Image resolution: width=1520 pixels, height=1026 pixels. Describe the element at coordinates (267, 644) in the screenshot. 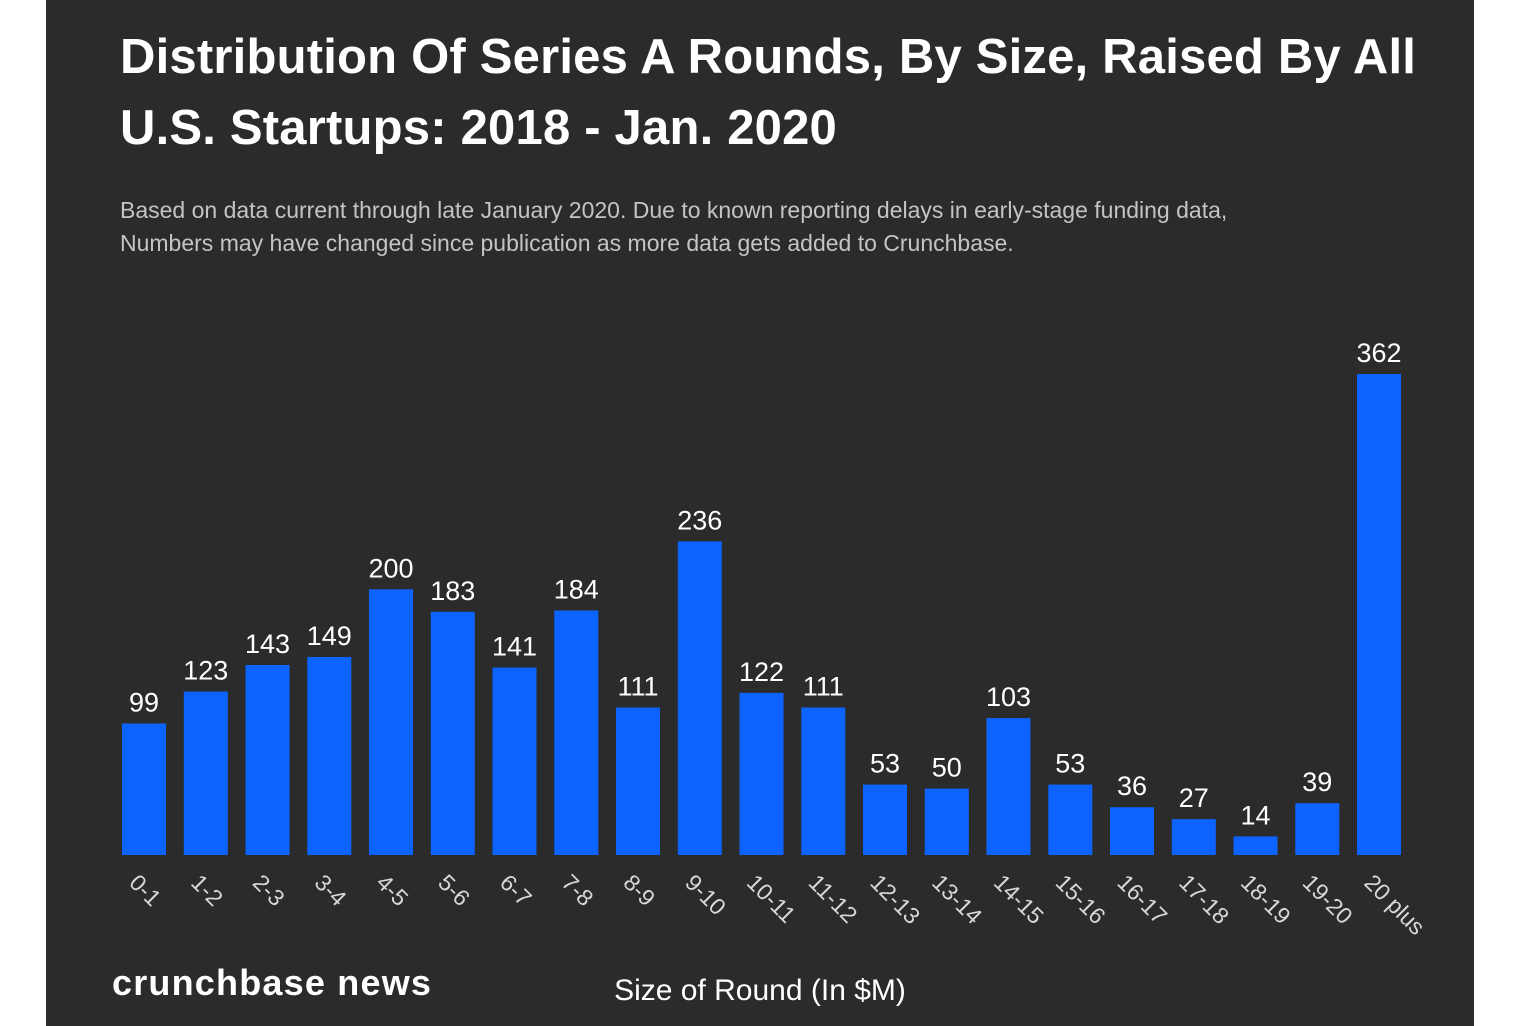

I see `value-label-2-3: 143` at that location.